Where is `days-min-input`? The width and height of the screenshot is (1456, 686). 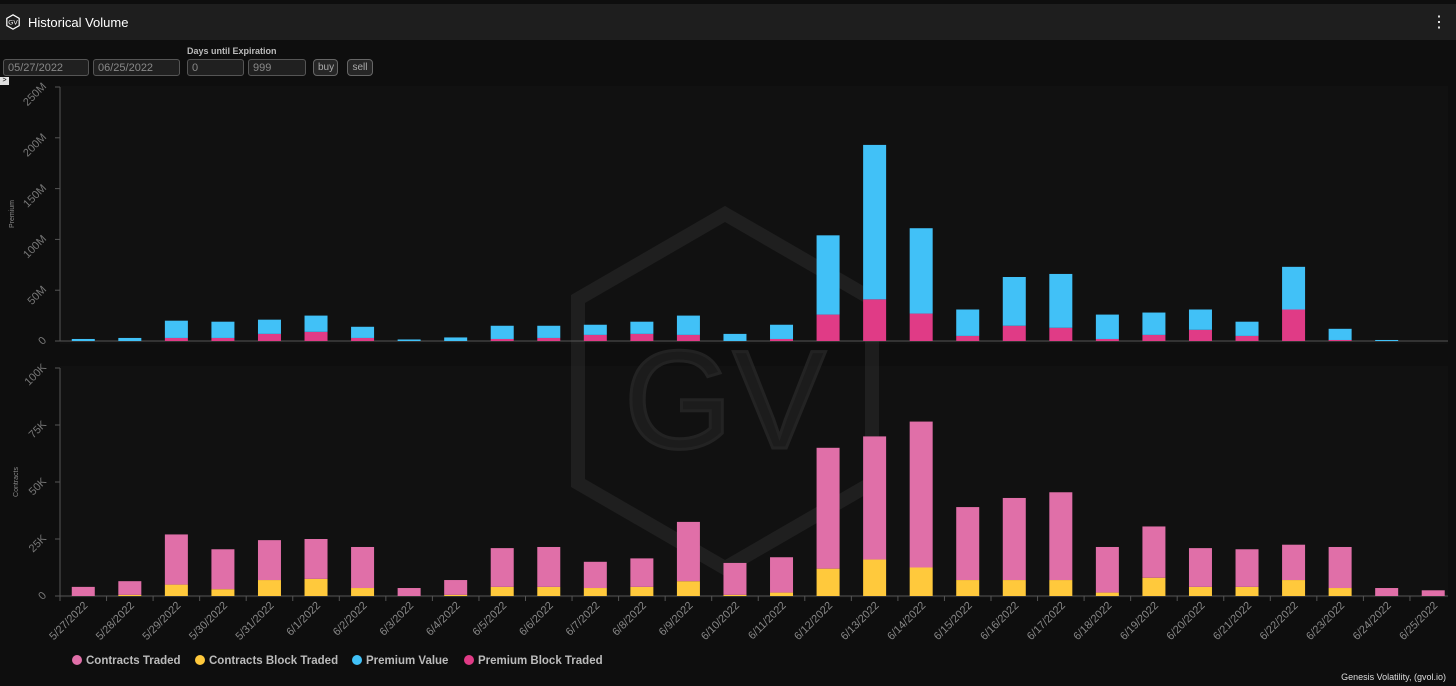 days-min-input is located at coordinates (215, 67).